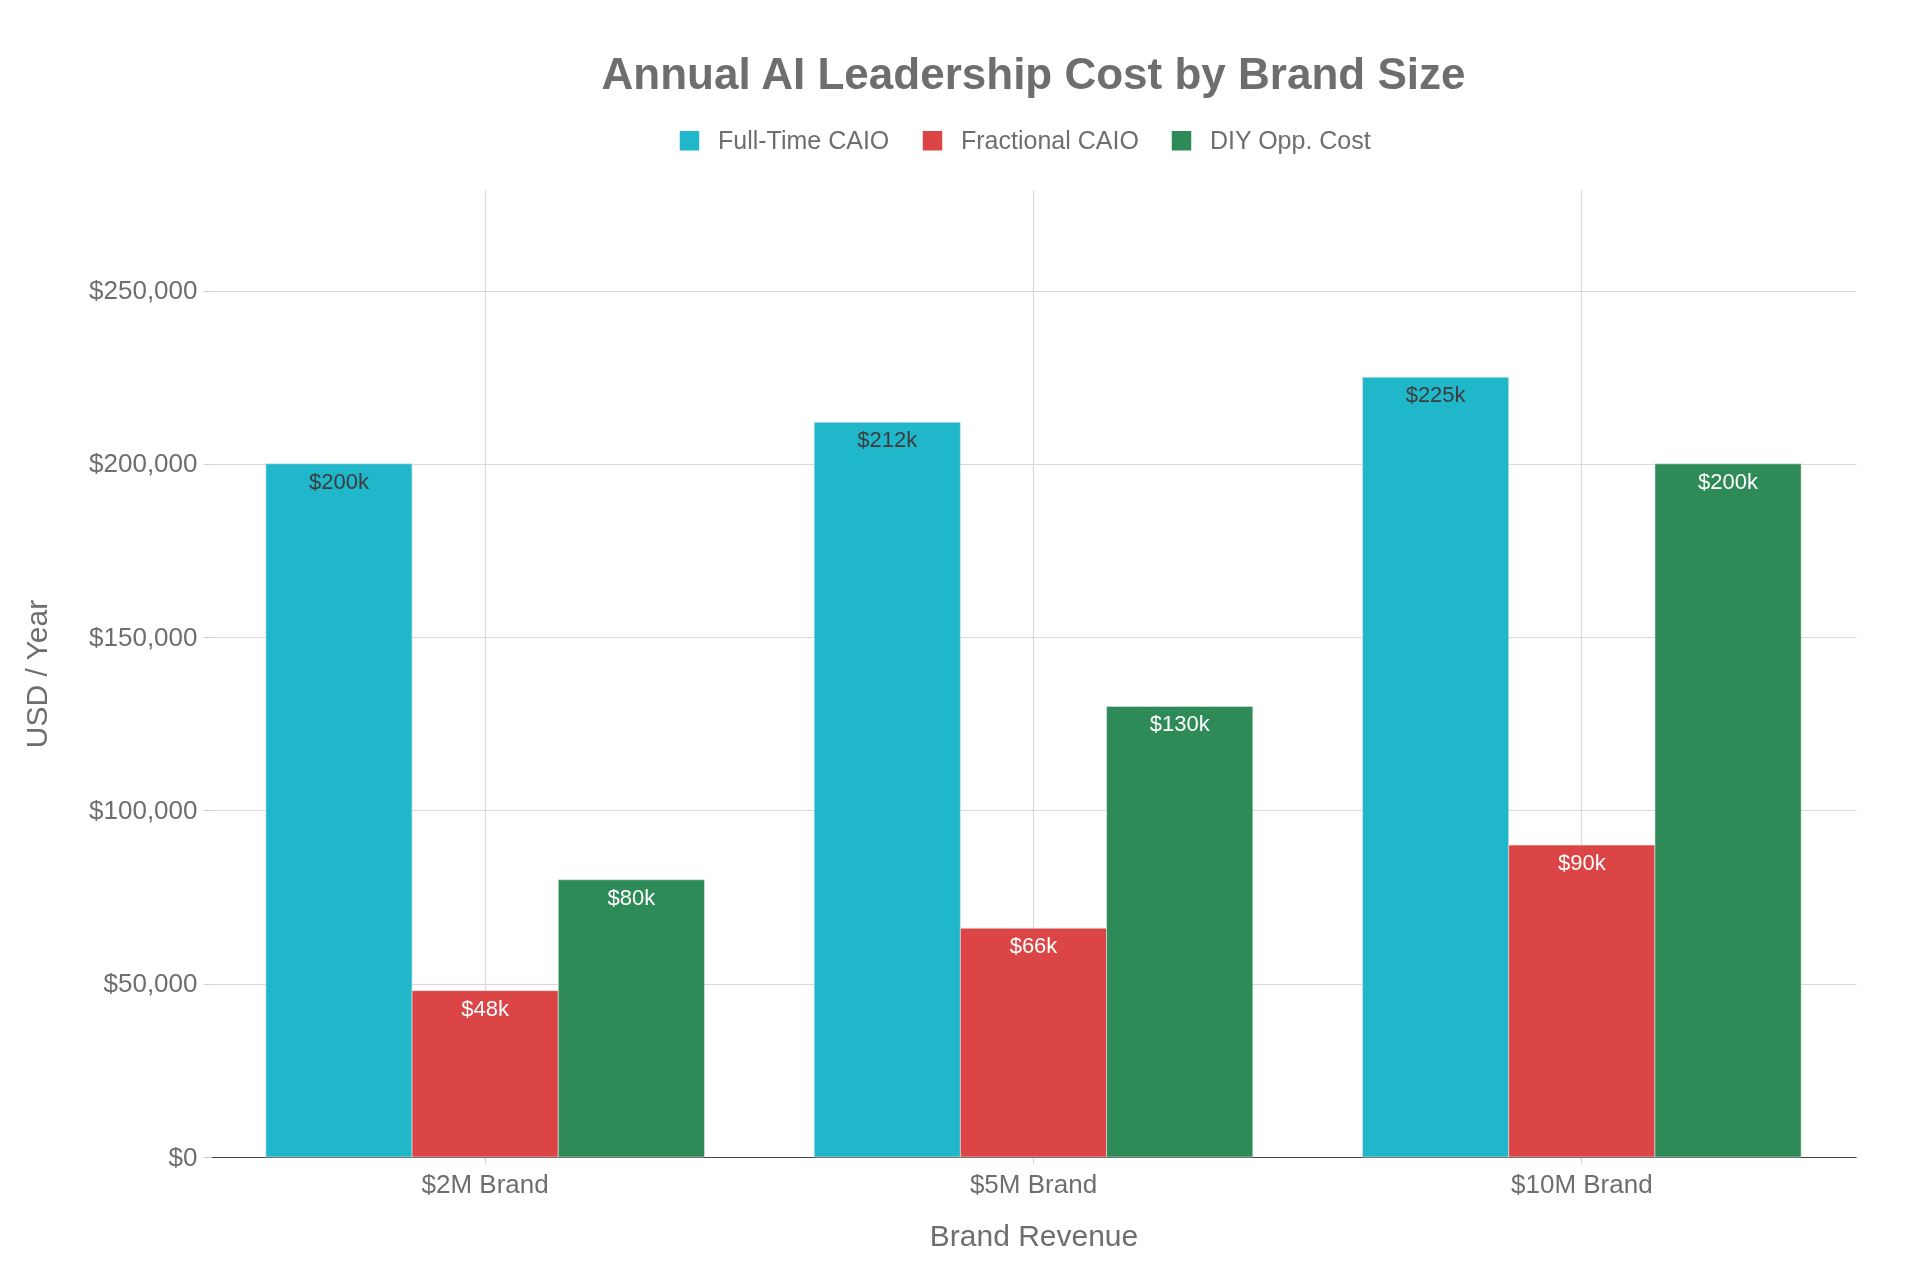  What do you see at coordinates (485, 1183) in the screenshot?
I see `x-tick-label: $2M Brand` at bounding box center [485, 1183].